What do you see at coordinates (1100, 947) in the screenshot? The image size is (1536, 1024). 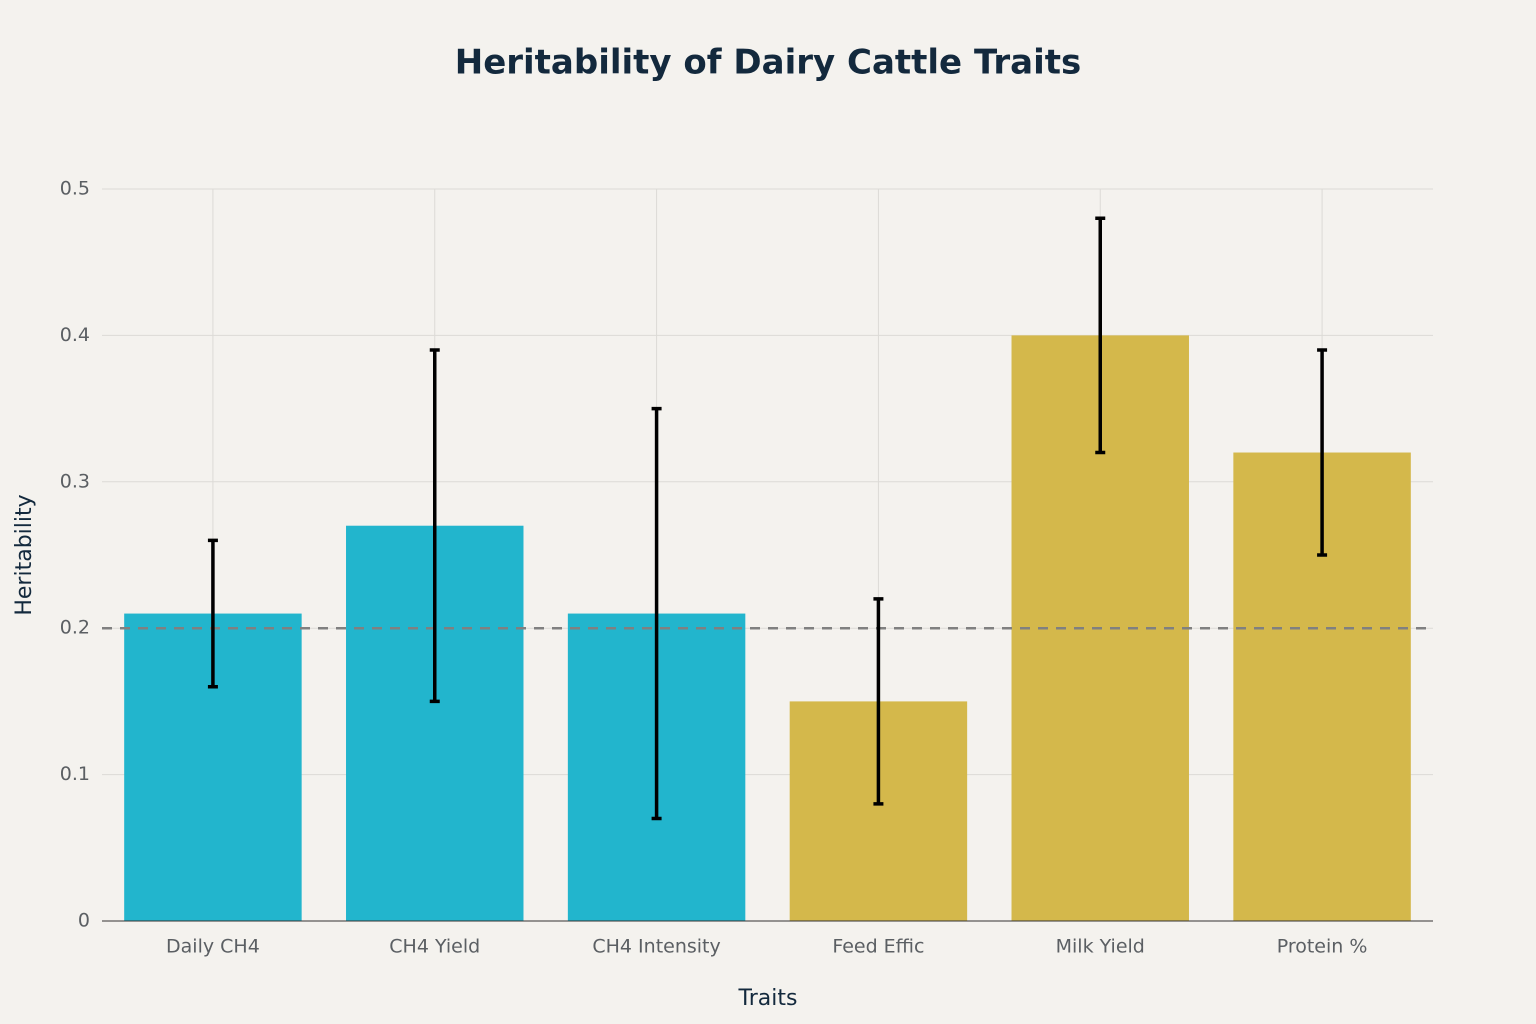 I see `x-tick-label: Milk Yield` at bounding box center [1100, 947].